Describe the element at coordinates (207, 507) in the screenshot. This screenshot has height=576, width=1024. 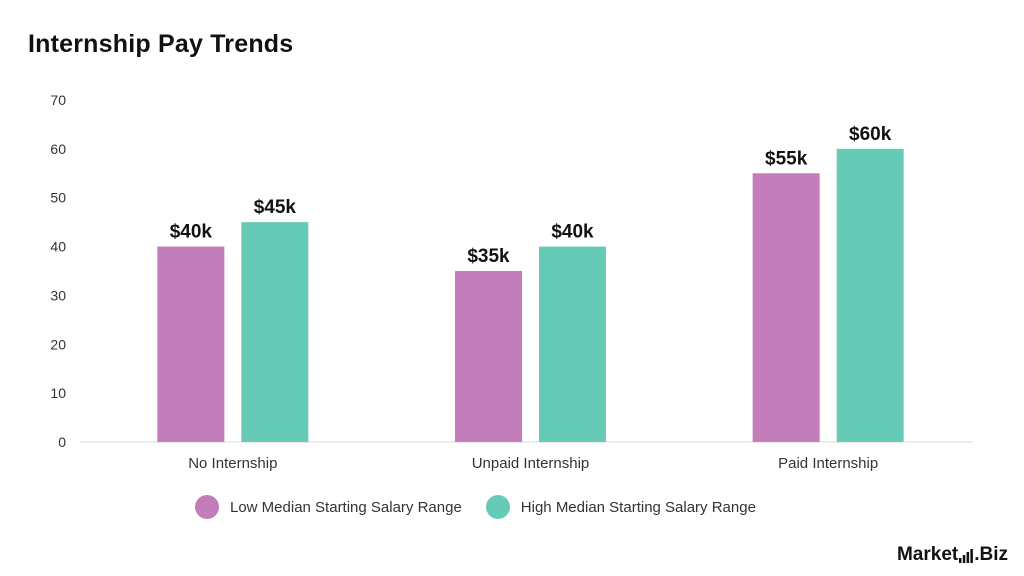
I see `legend-swatch-low` at that location.